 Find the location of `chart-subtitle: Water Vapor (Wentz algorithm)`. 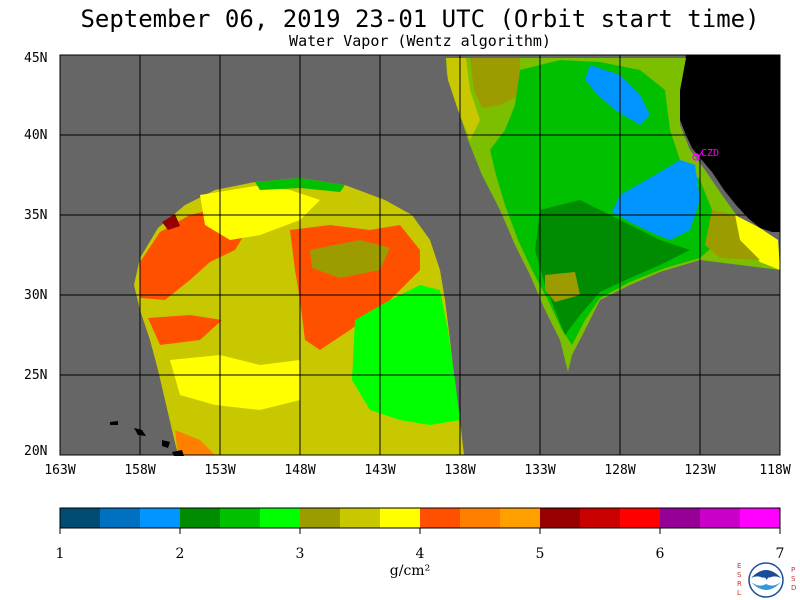

chart-subtitle: Water Vapor (Wentz algorithm) is located at coordinates (420, 41).